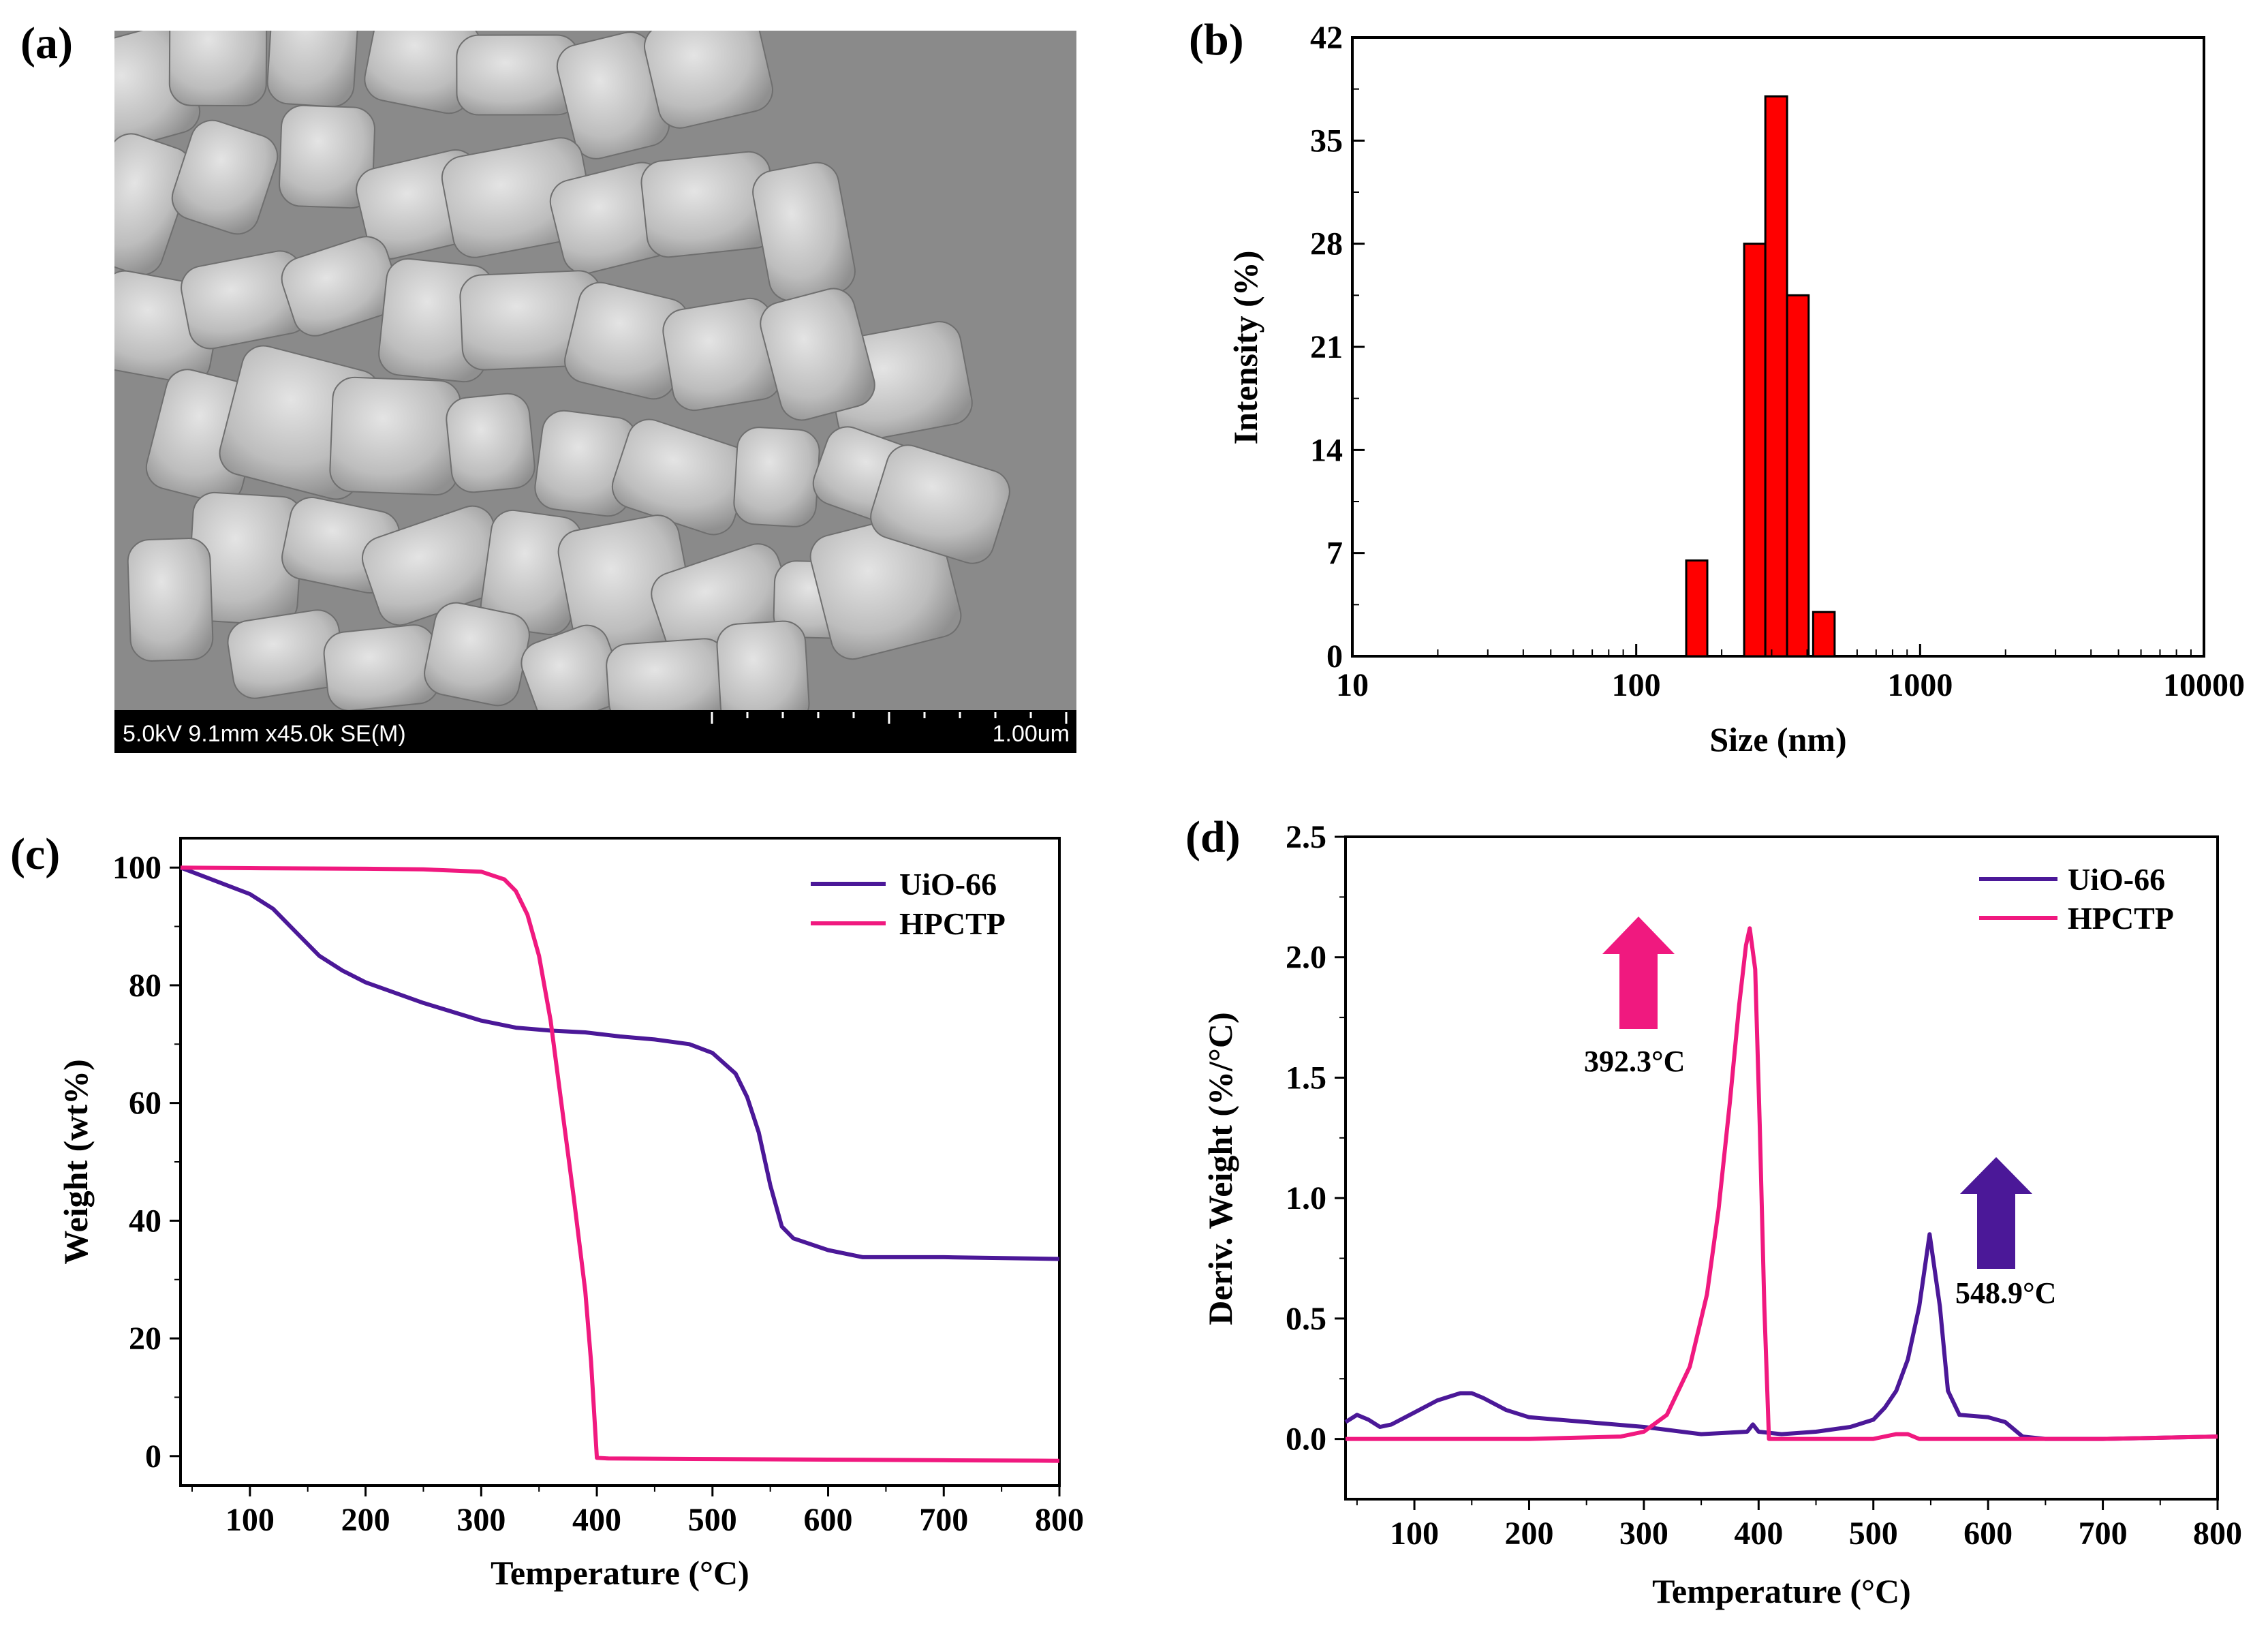  What do you see at coordinates (1306, 1439) in the screenshot?
I see `y-tick-label: 0.0` at bounding box center [1306, 1439].